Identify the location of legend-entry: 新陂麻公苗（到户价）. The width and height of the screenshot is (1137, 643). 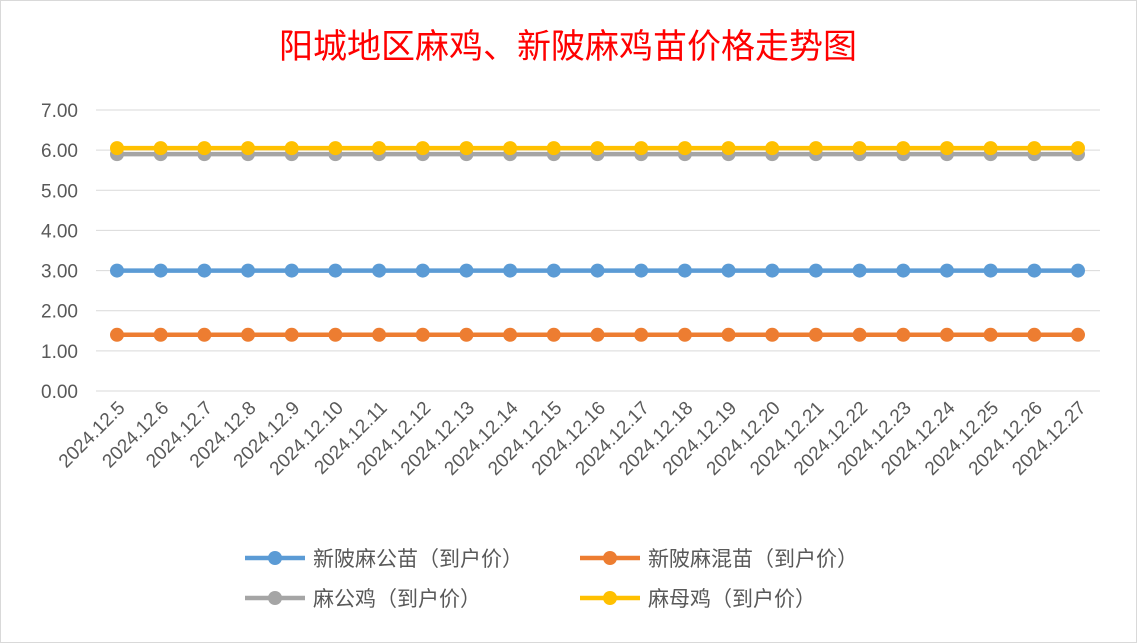
(384, 559).